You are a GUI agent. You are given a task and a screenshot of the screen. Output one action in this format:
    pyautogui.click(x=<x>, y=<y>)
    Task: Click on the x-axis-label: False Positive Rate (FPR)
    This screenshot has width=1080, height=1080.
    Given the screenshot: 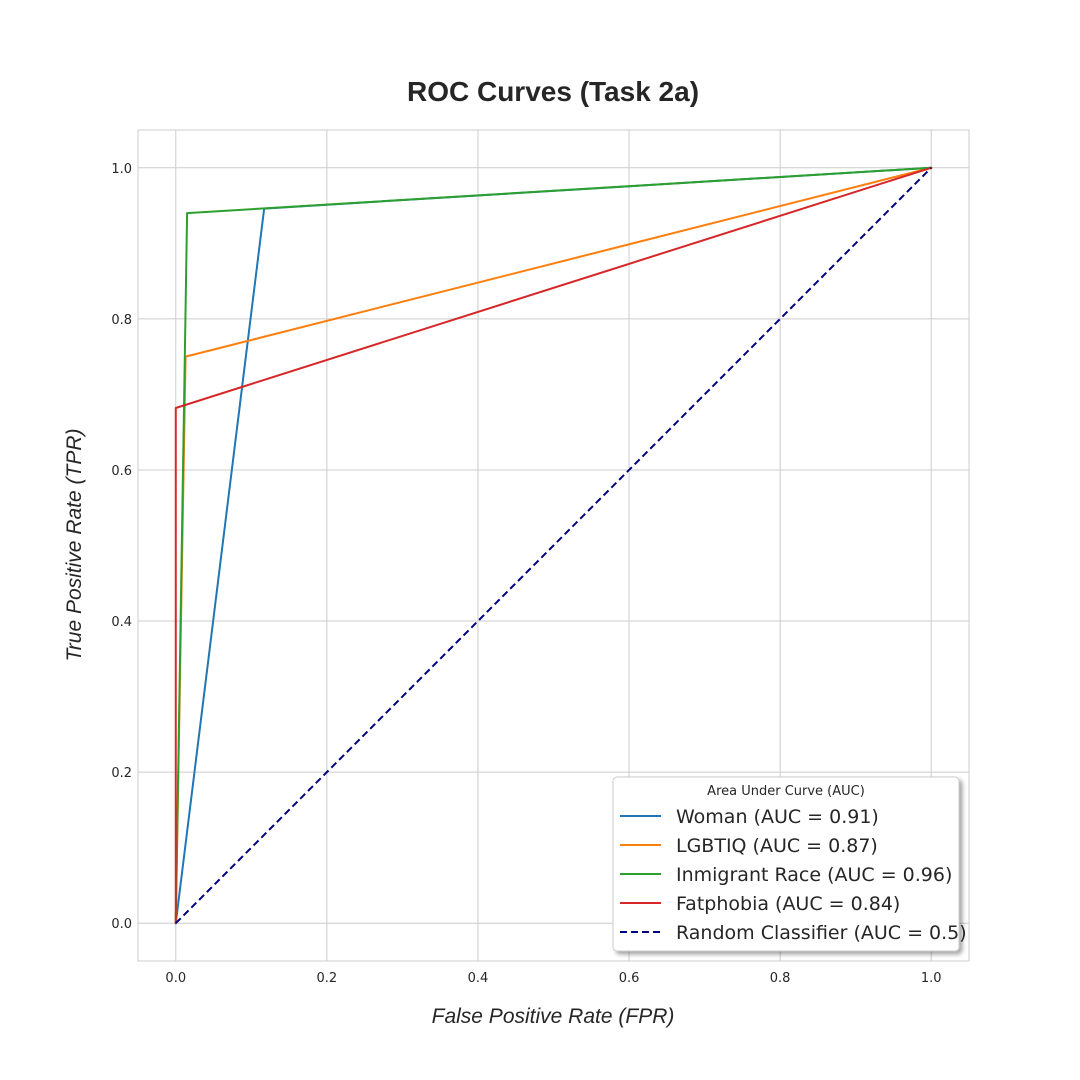 What is the action you would take?
    pyautogui.click(x=553, y=1016)
    